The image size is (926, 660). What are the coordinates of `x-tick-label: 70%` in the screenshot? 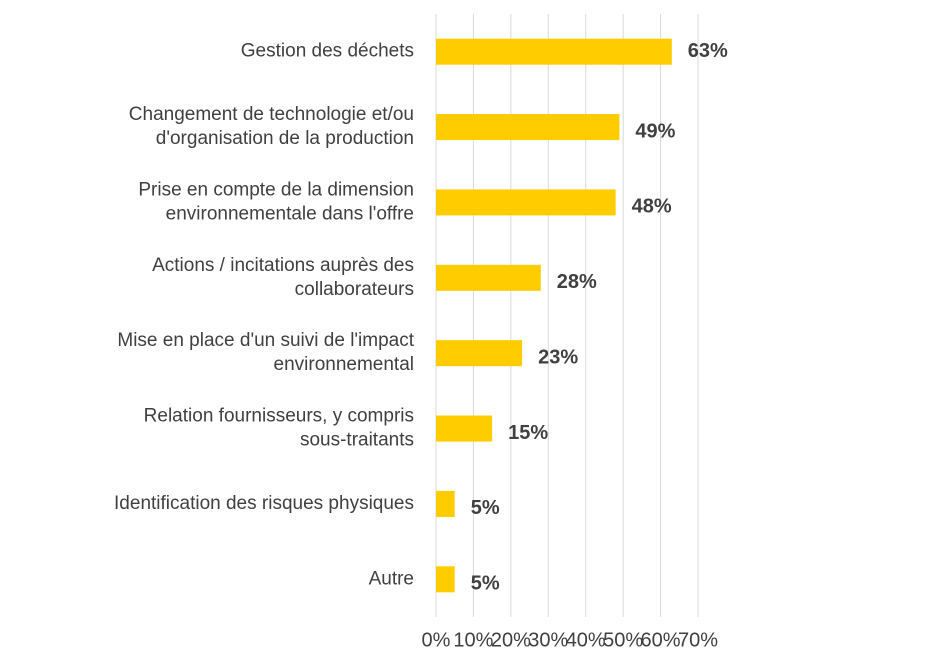 It's located at (698, 640).